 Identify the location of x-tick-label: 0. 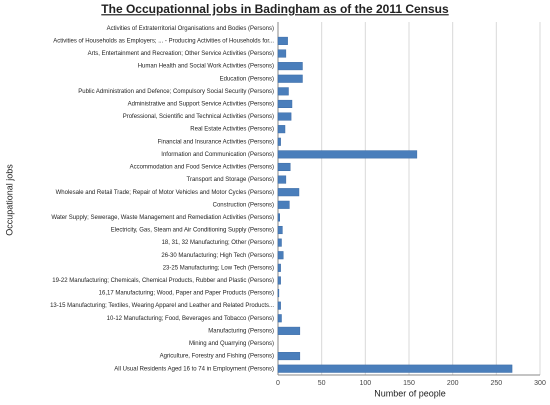
(278, 383).